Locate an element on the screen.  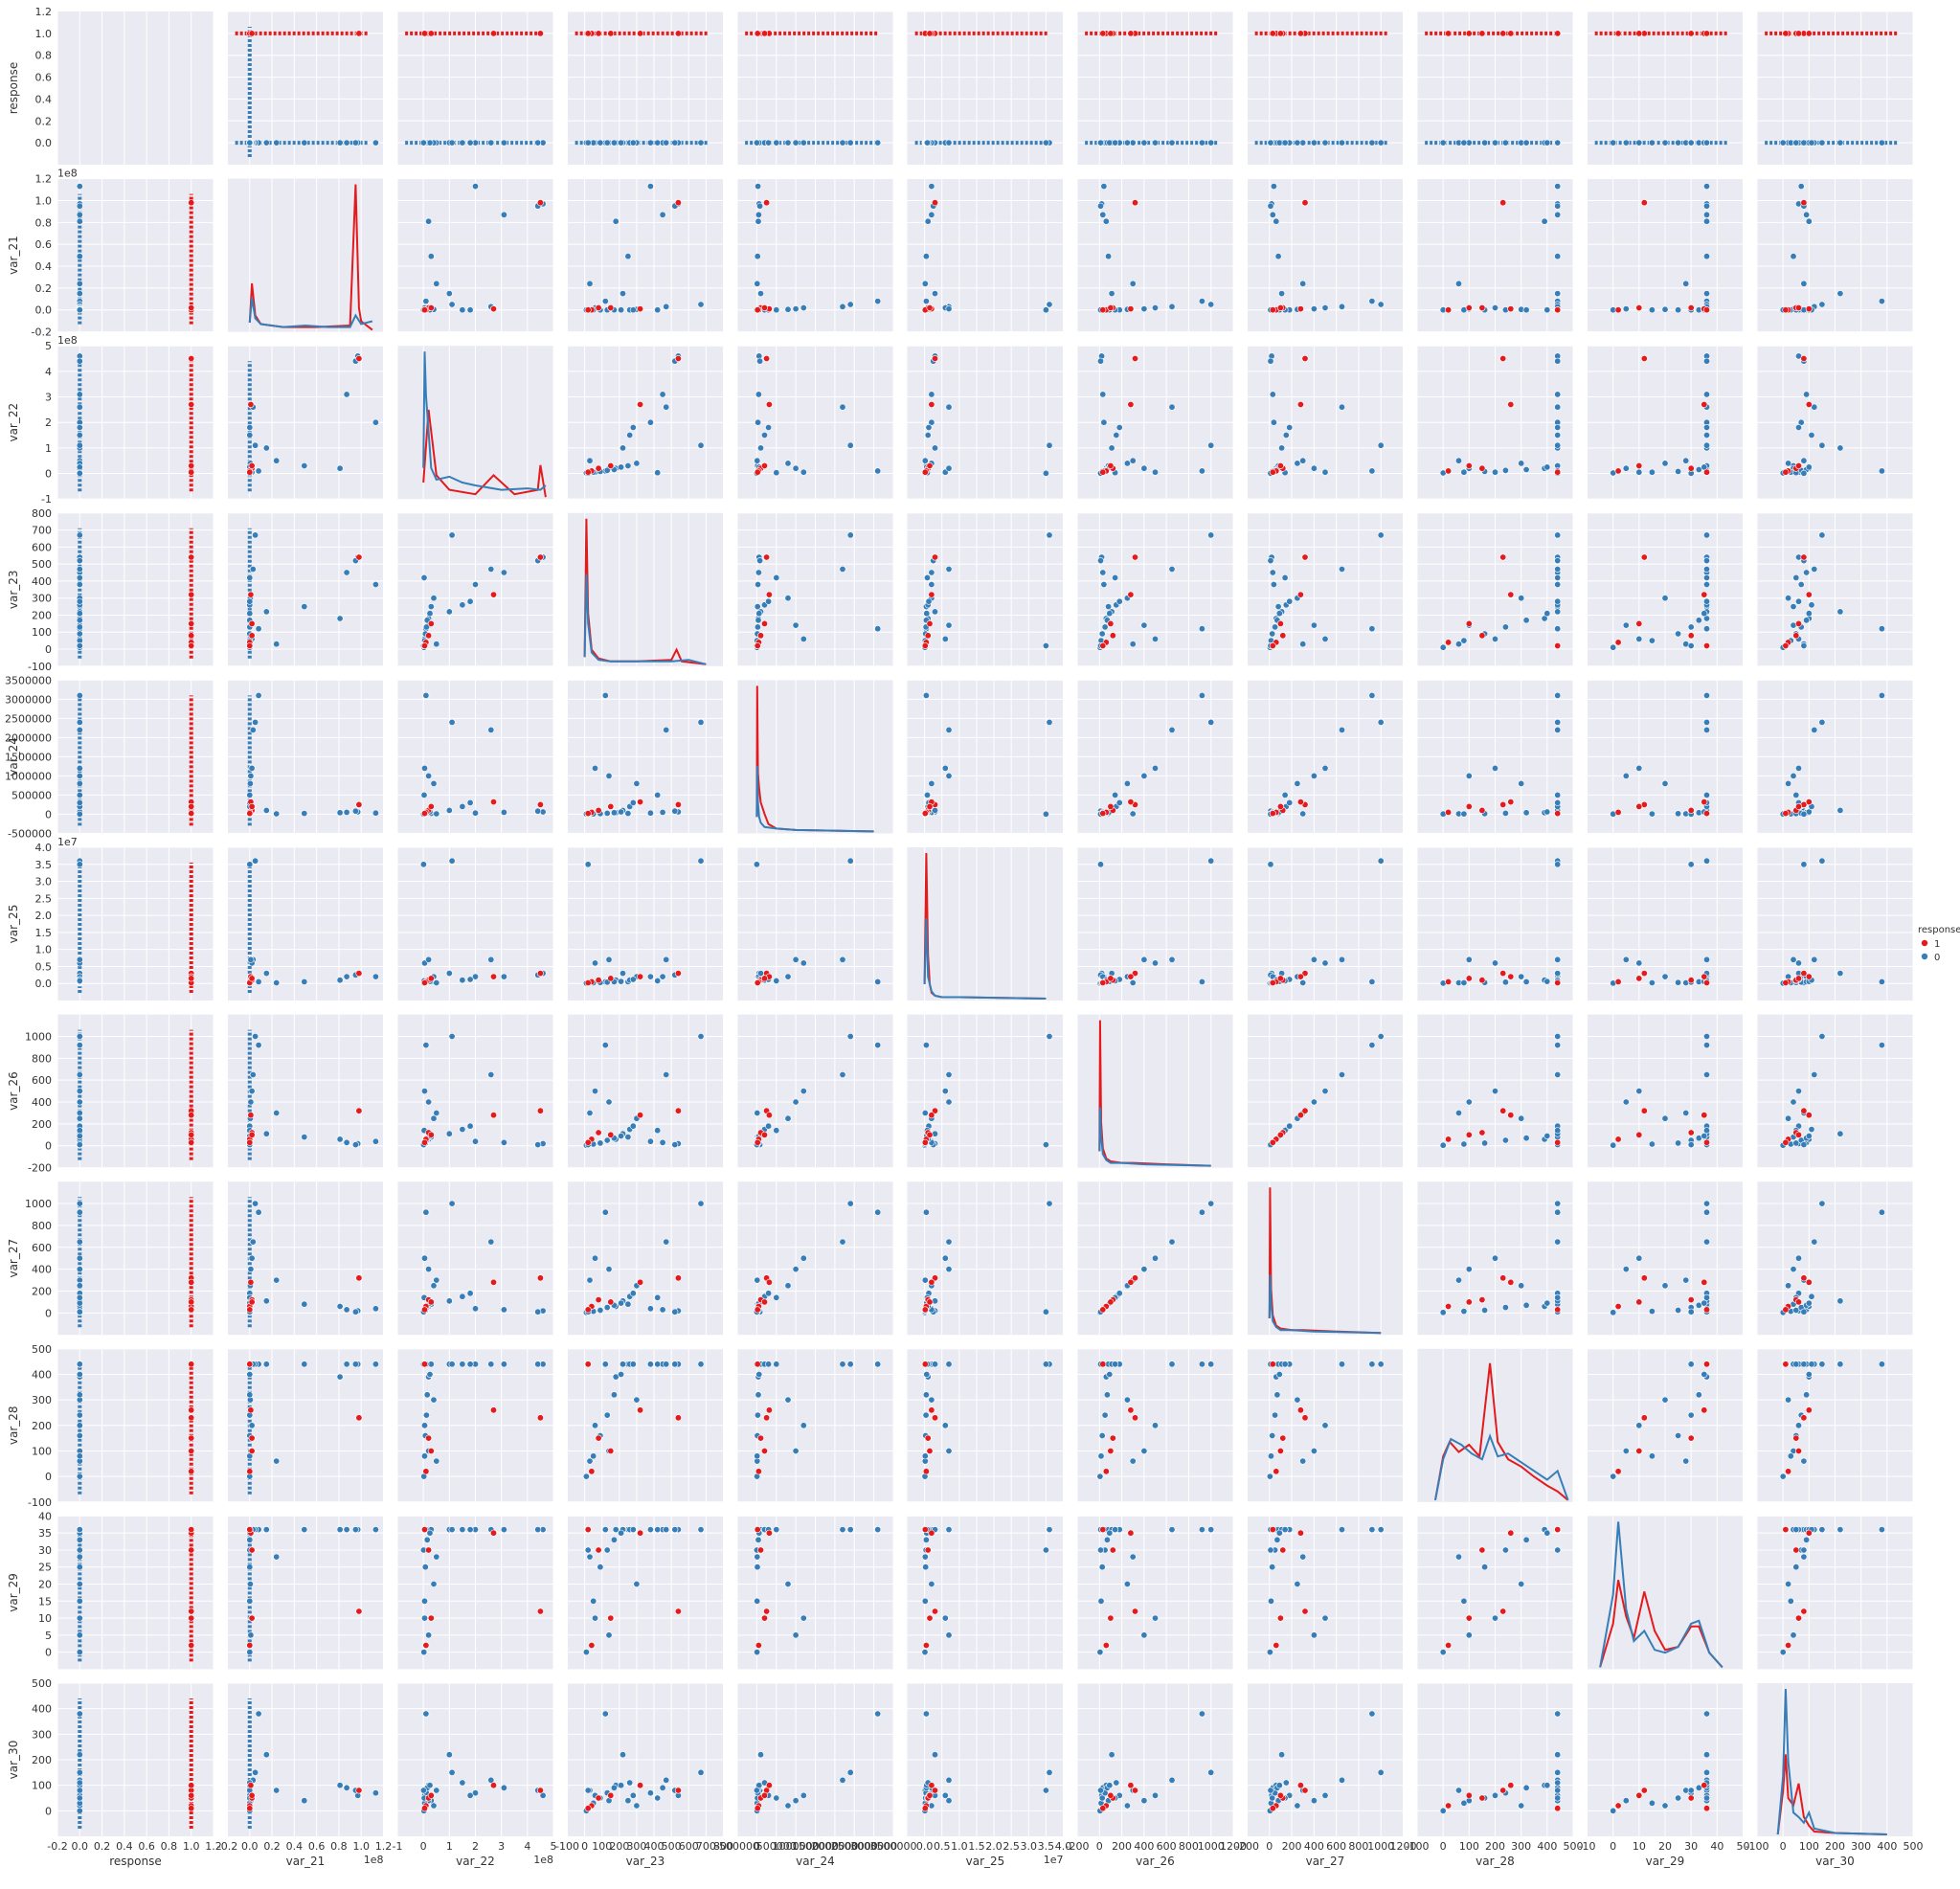
y-offset-label: 1e7 is located at coordinates (67, 842).